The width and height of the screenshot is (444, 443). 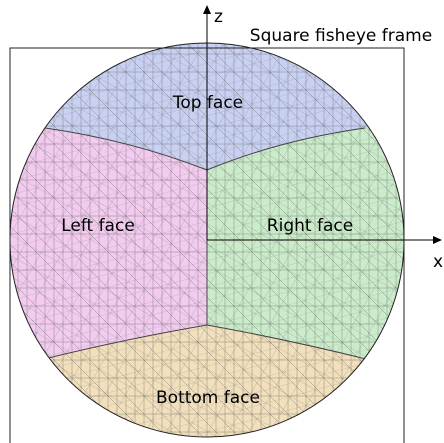 What do you see at coordinates (218, 17) in the screenshot?
I see `z-label: z` at bounding box center [218, 17].